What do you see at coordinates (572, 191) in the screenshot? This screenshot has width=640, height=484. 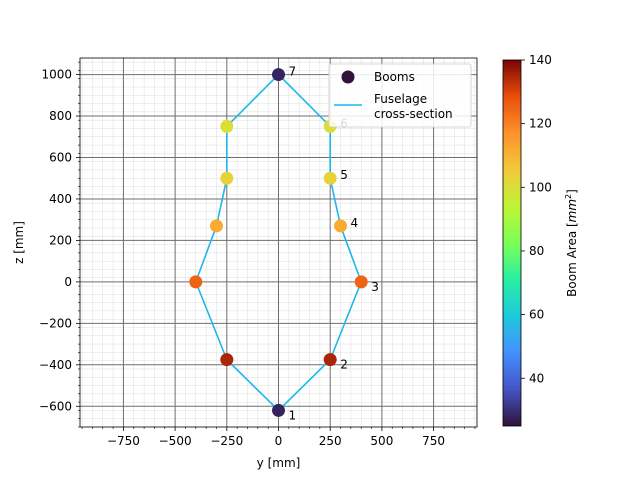 I see `colorbar-label-end: ]` at bounding box center [572, 191].